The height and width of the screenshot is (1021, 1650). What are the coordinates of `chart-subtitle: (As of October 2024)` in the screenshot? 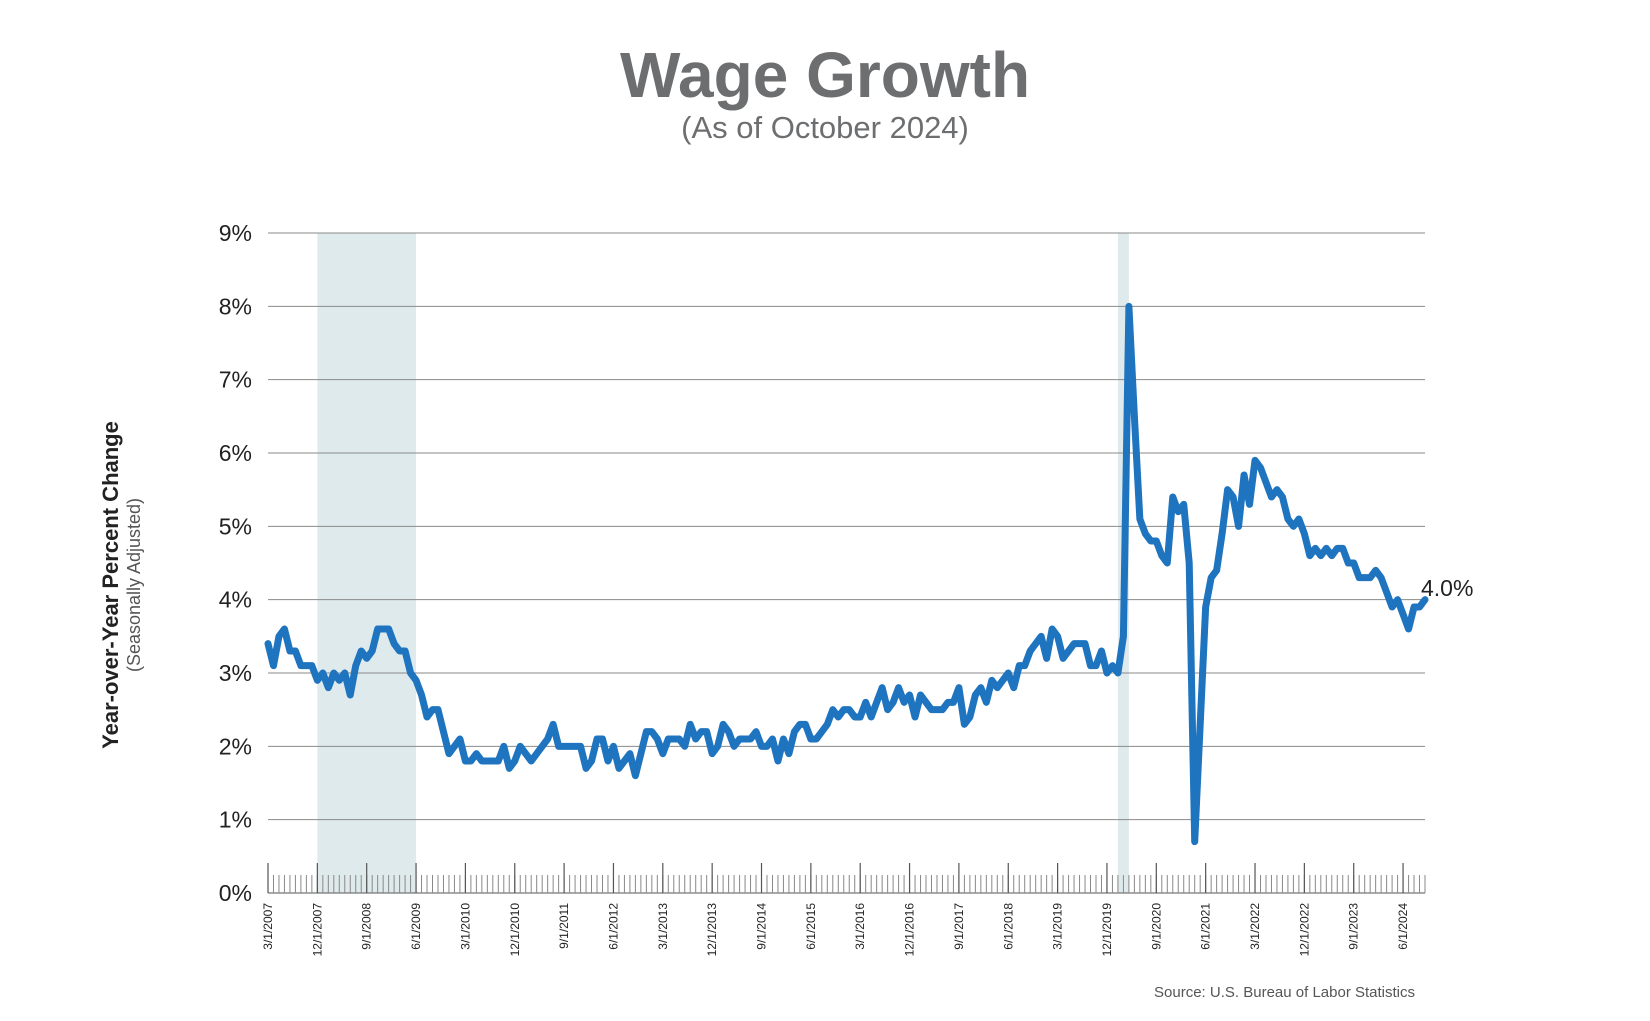 It's located at (825, 127).